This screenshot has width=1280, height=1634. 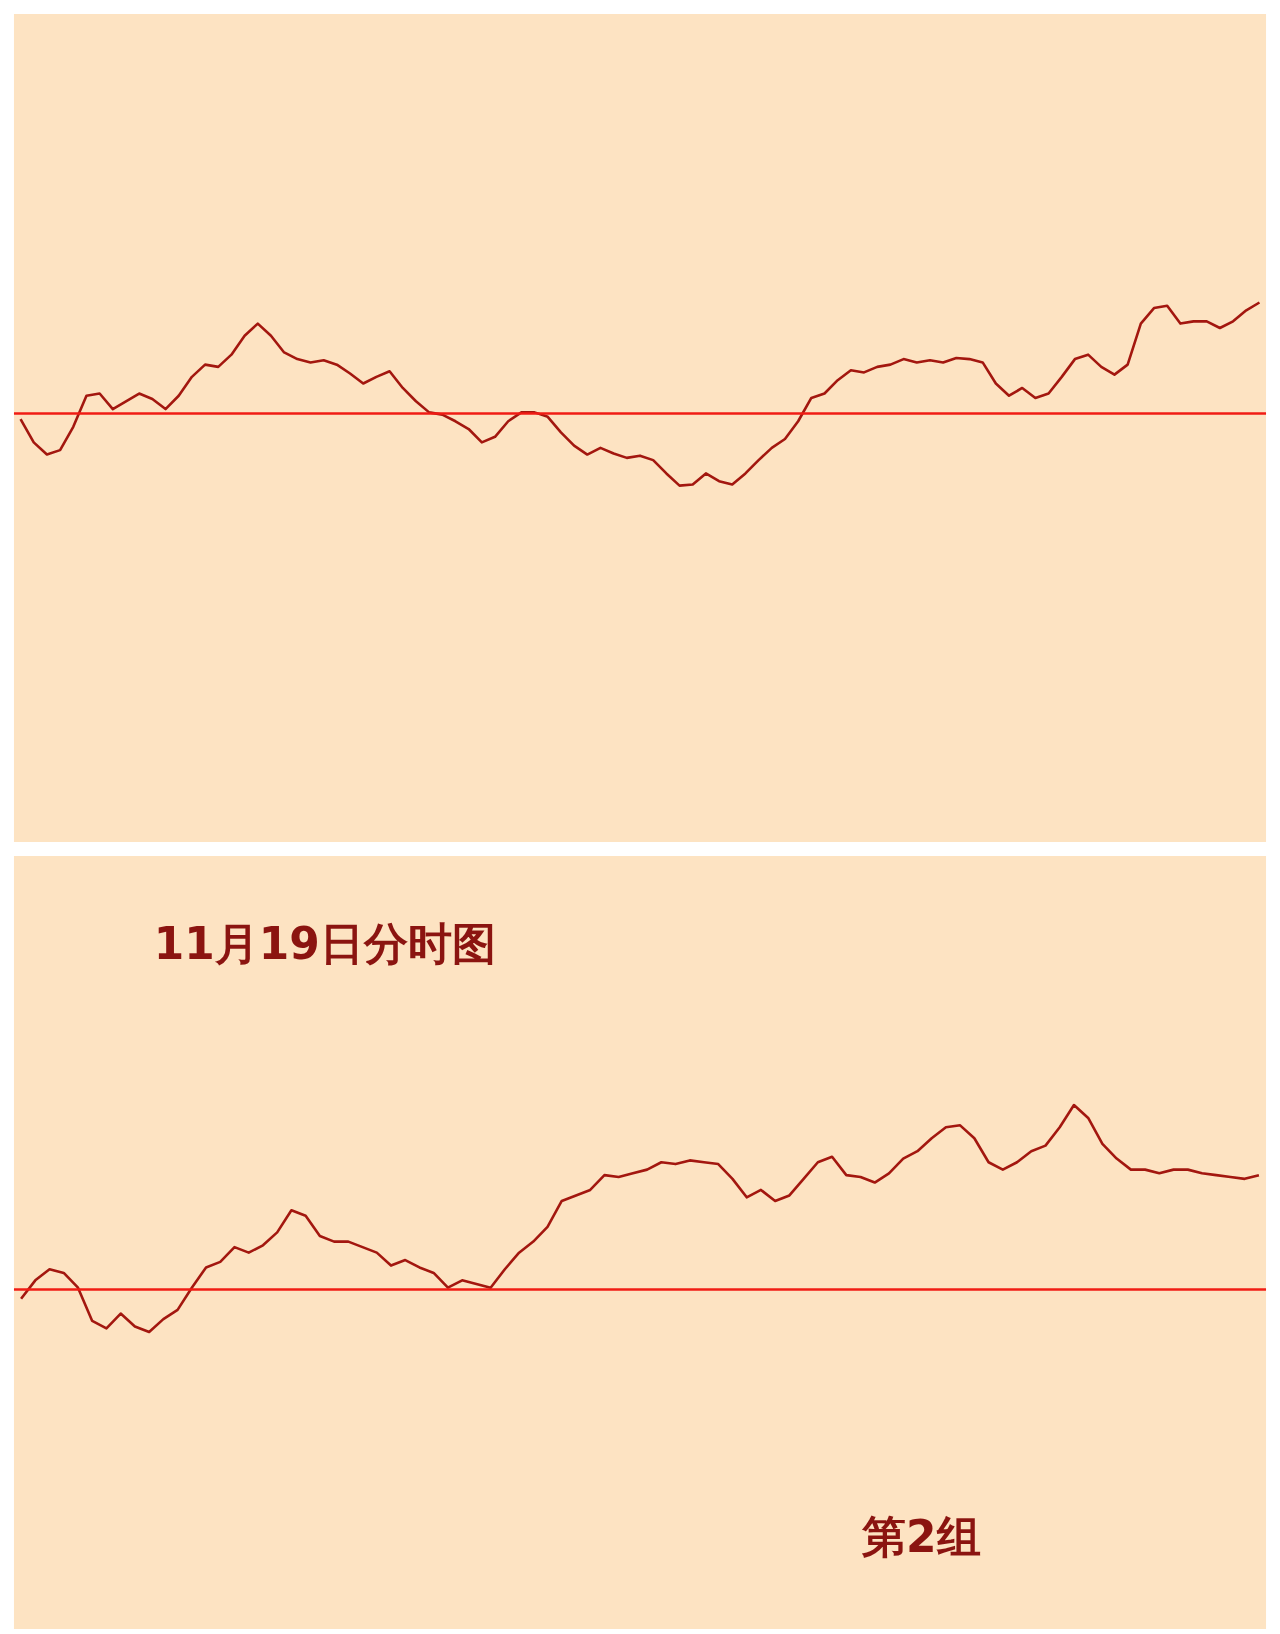 I want to click on text: 第2组, so click(x=920, y=1537).